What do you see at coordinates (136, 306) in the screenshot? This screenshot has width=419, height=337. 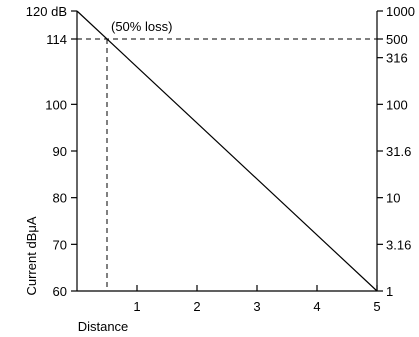 I see `x-tick-label-1: 1` at bounding box center [136, 306].